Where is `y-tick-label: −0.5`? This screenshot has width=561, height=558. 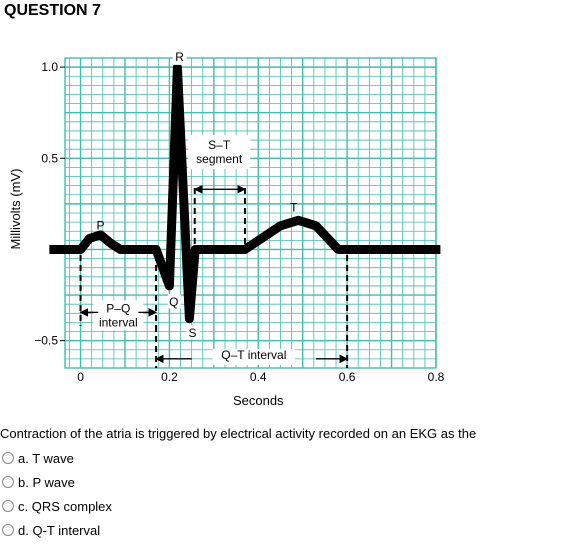 y-tick-label: −0.5 is located at coordinates (46, 341).